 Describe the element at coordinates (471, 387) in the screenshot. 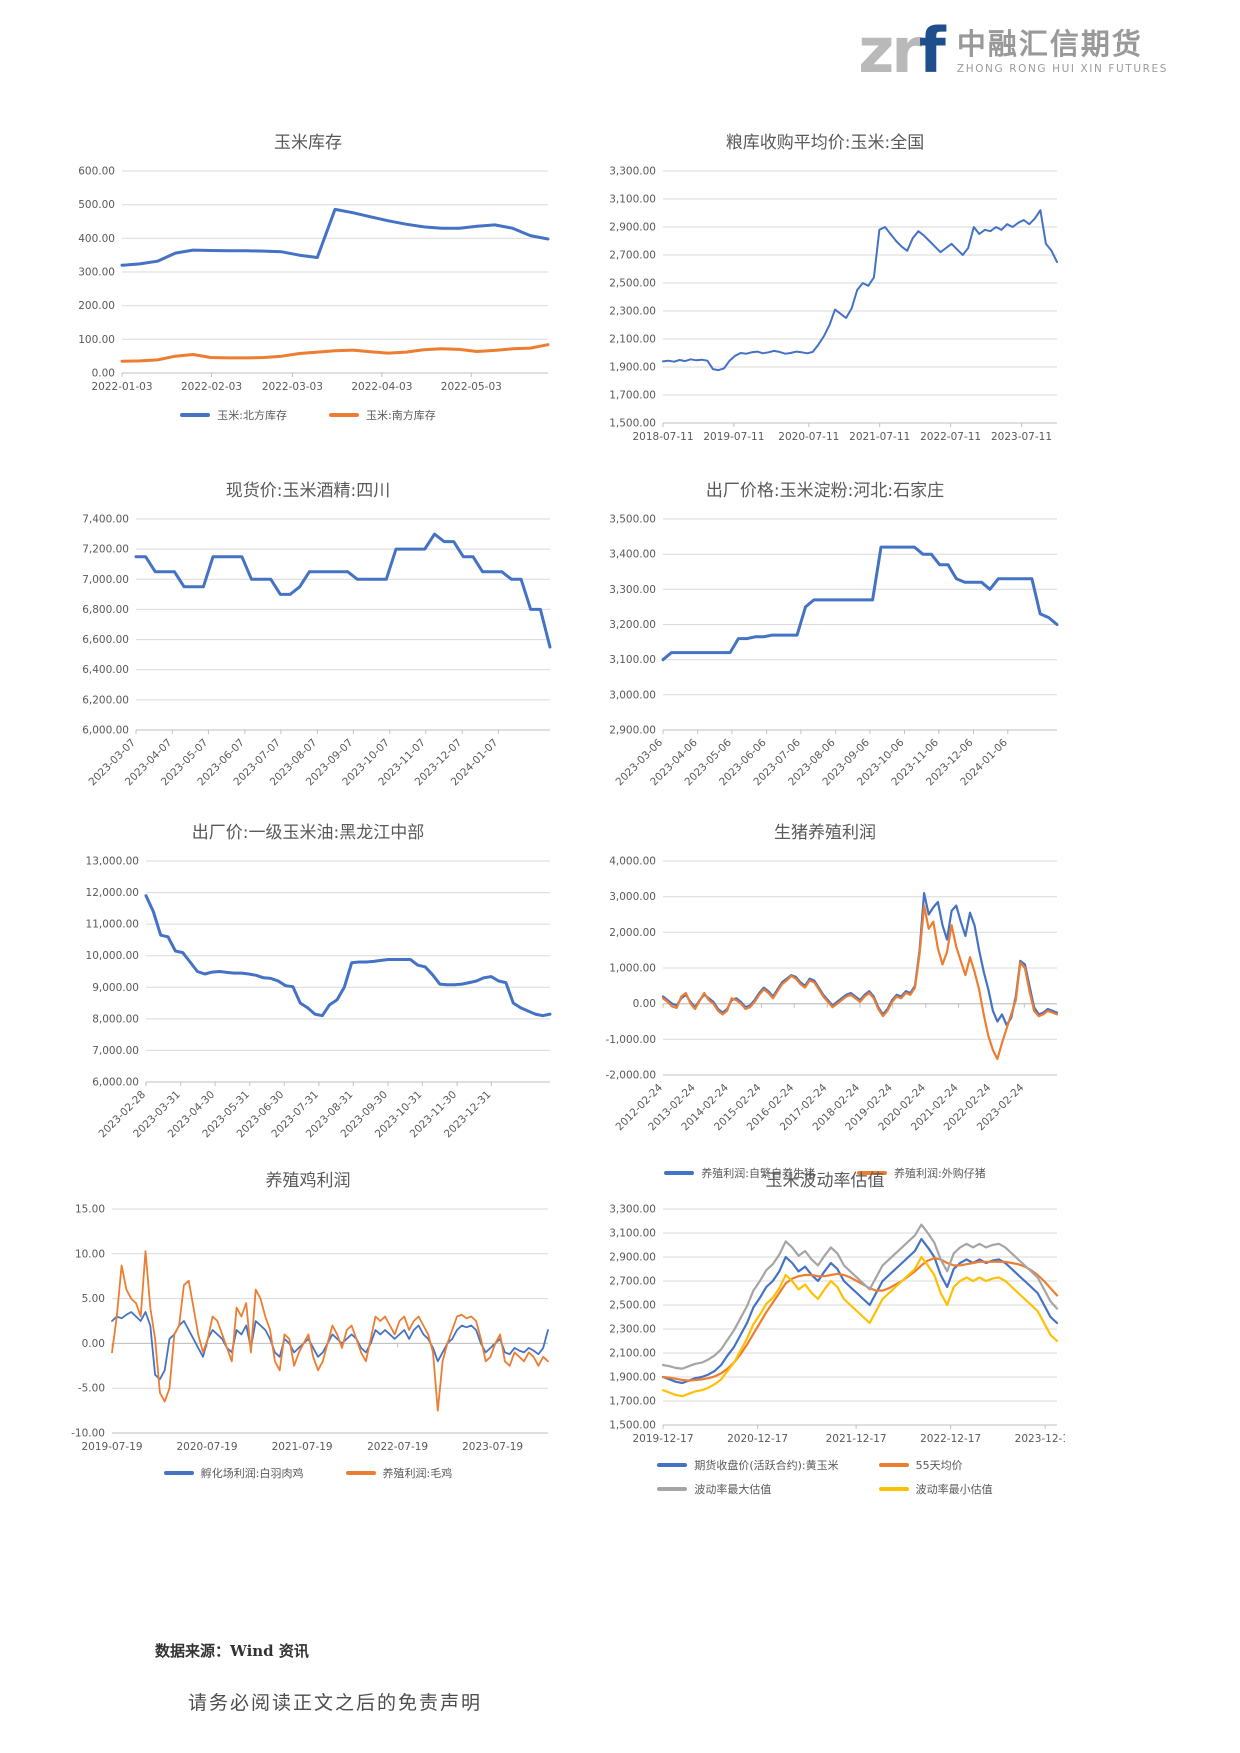

I see `svg-text: 2022-05-03` at that location.